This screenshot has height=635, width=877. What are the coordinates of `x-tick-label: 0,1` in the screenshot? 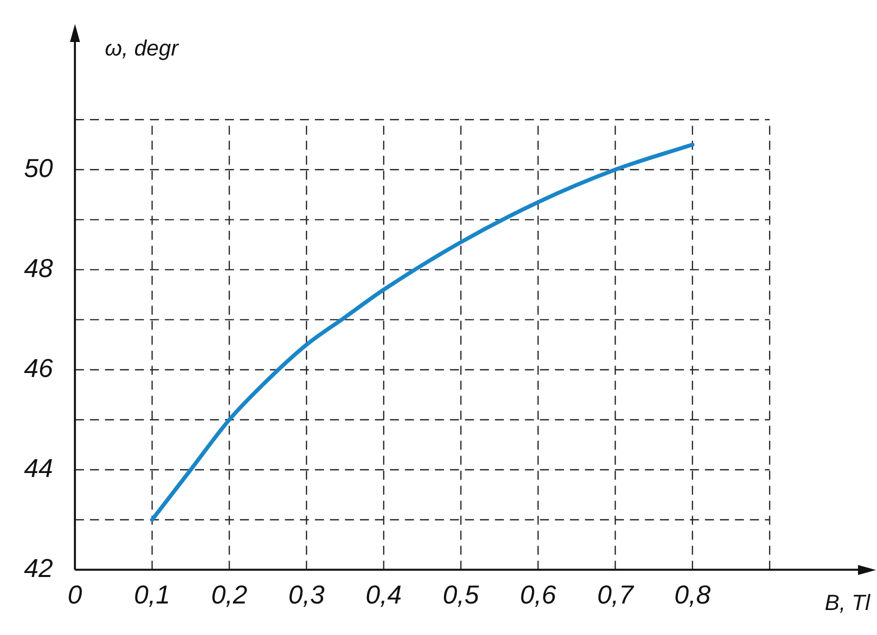 It's located at (152, 595).